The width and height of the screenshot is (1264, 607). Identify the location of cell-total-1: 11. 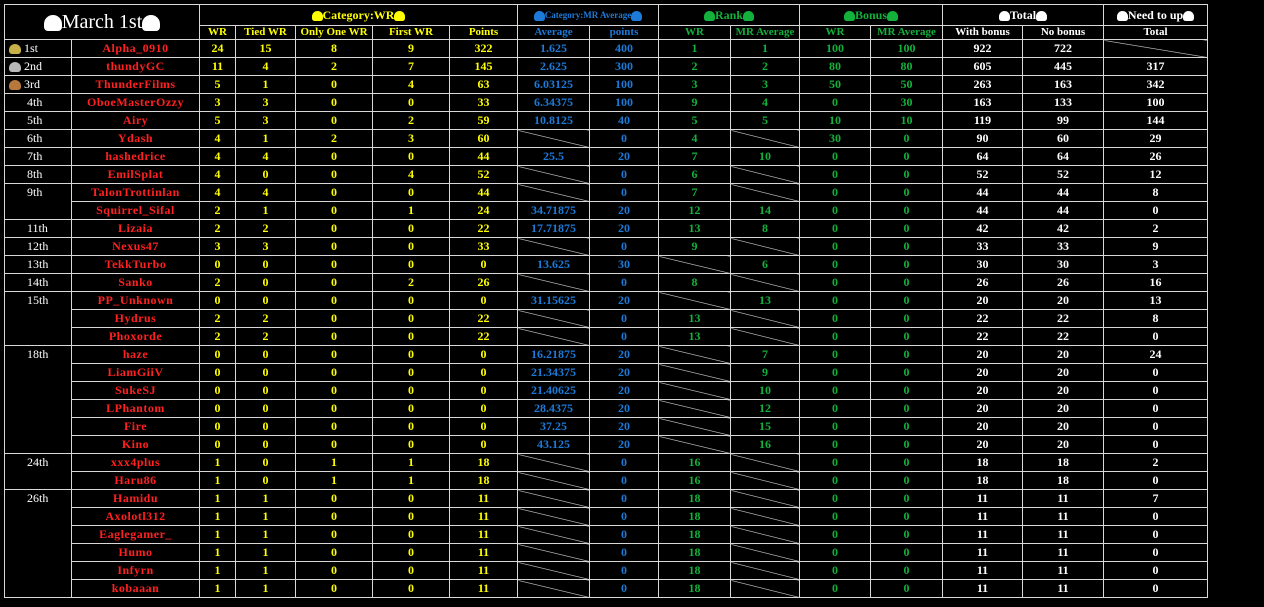
(982, 570).